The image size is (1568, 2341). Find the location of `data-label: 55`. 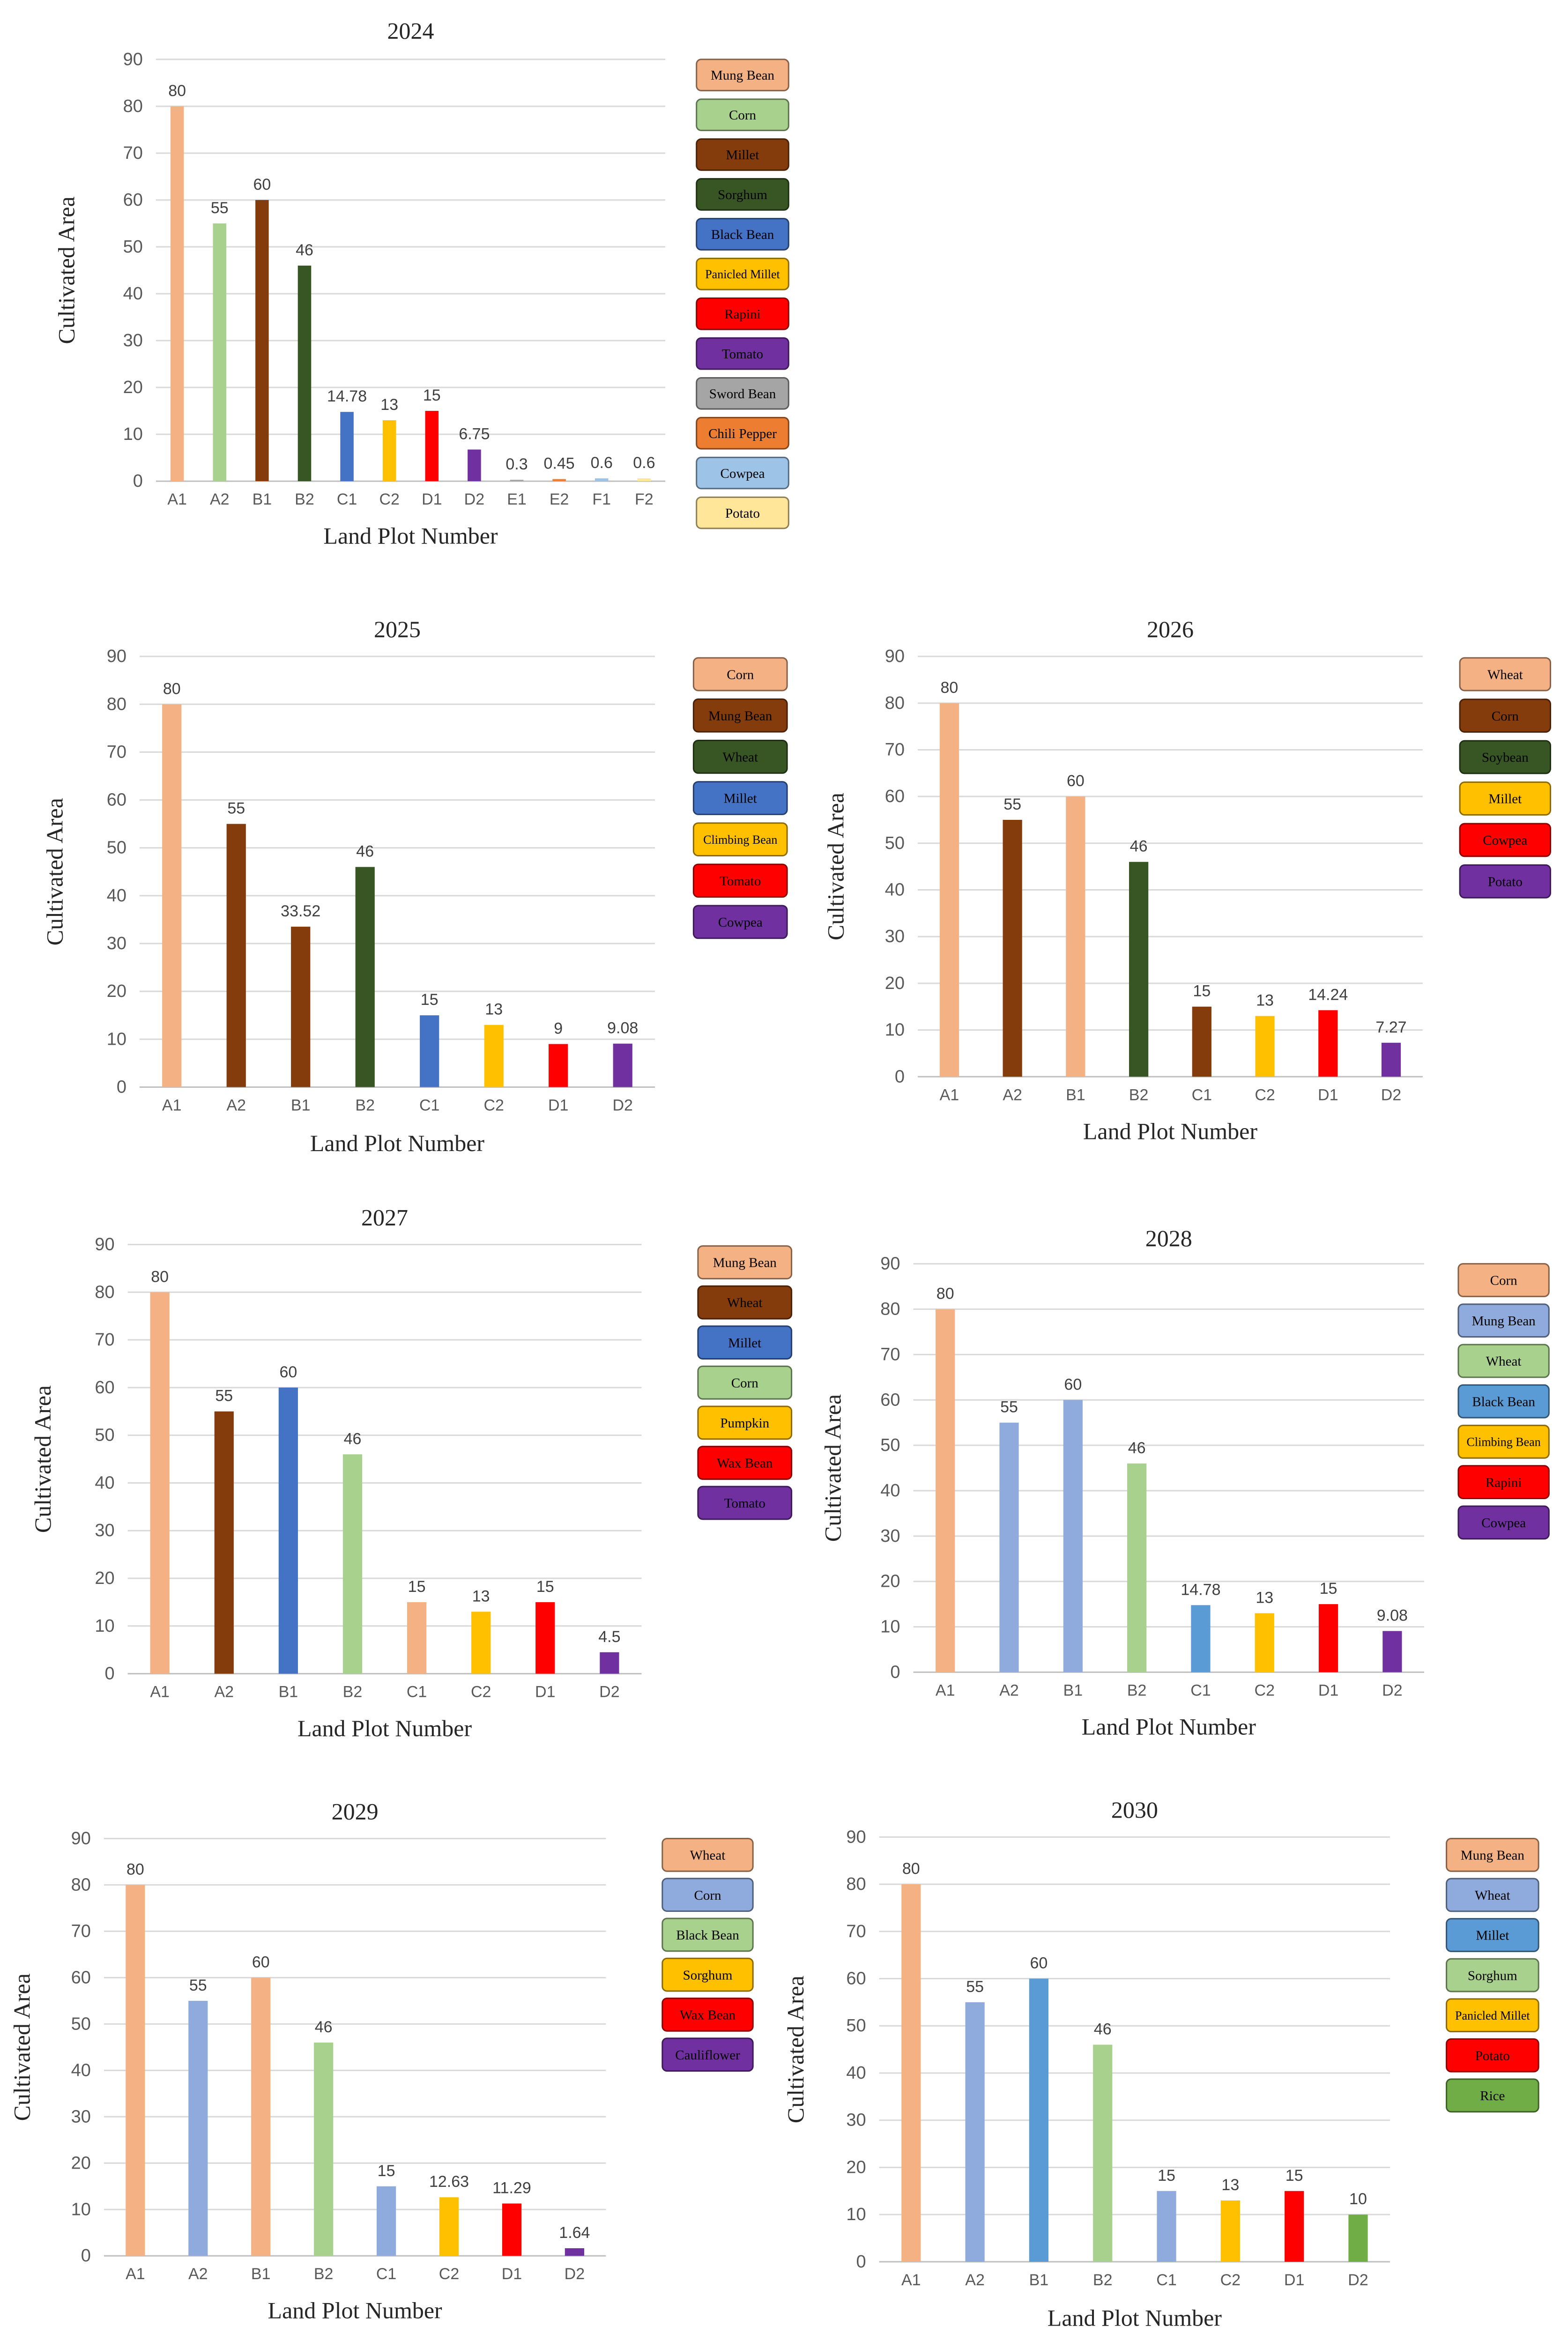

data-label: 55 is located at coordinates (198, 1986).